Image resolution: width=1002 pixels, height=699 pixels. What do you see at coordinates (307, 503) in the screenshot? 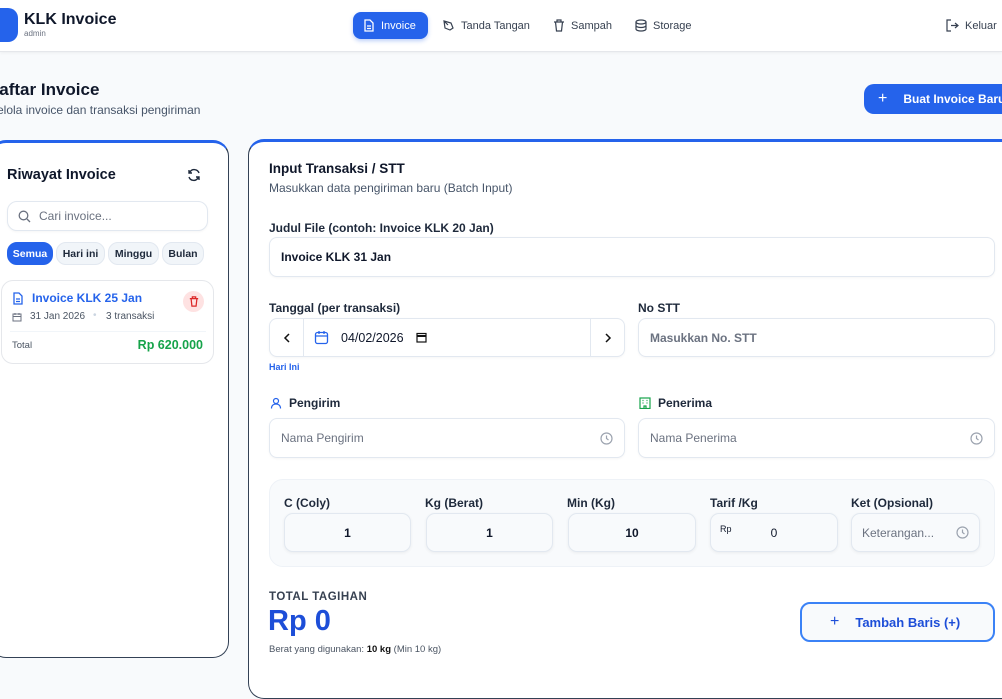
I see `coly-label: C (Coly)` at bounding box center [307, 503].